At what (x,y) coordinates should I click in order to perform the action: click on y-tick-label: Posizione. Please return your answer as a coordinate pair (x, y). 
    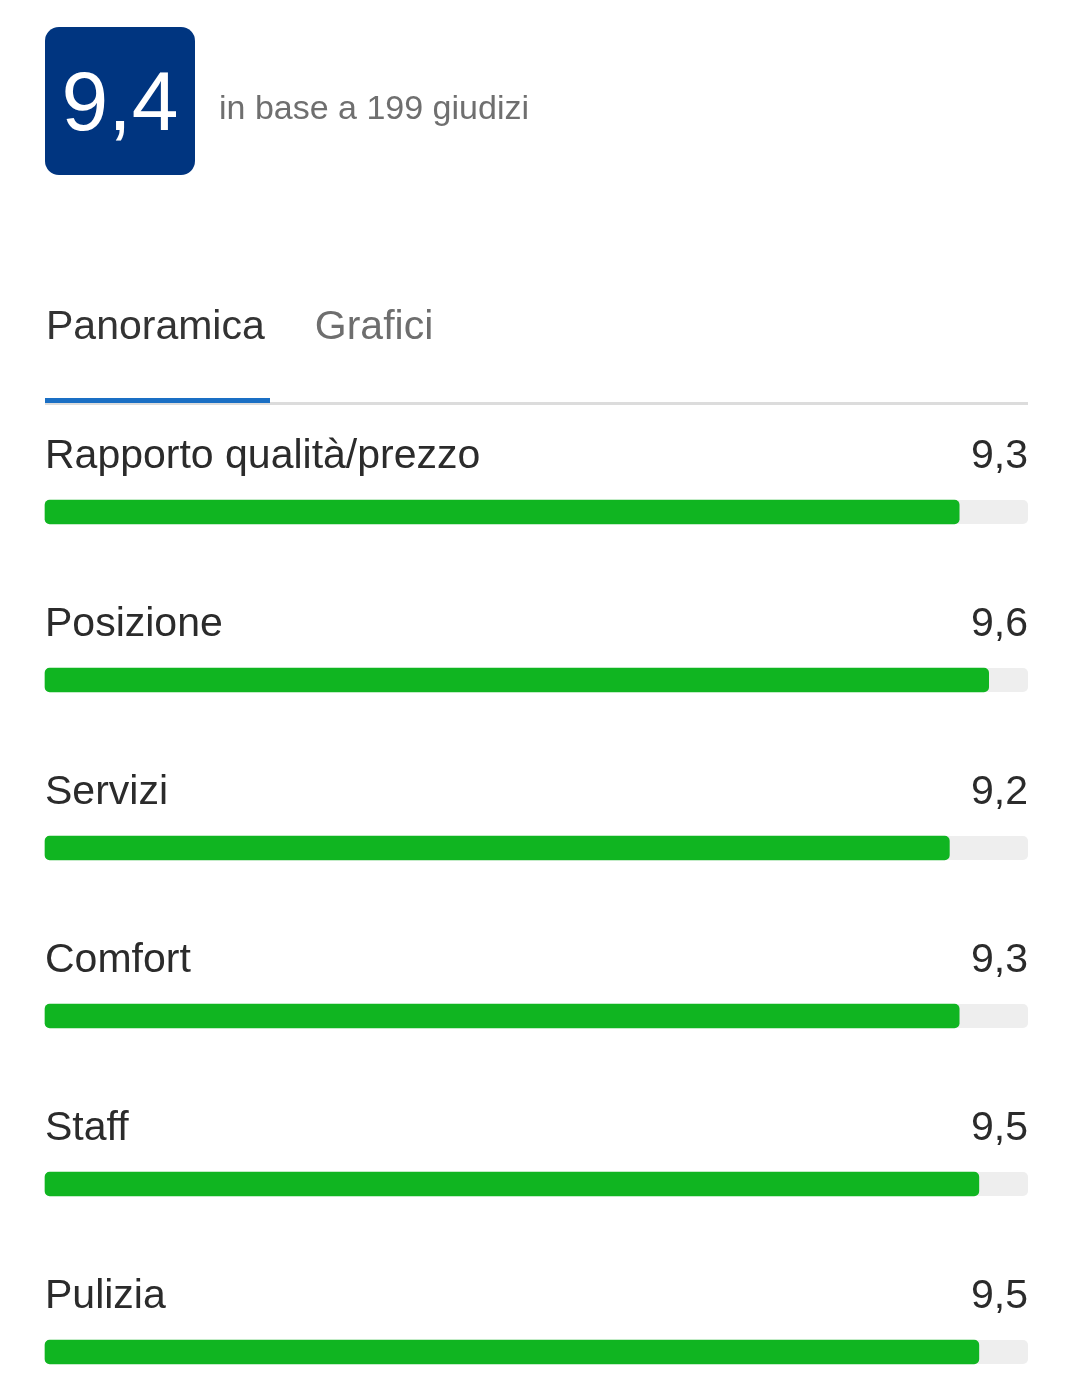
    Looking at the image, I should click on (134, 622).